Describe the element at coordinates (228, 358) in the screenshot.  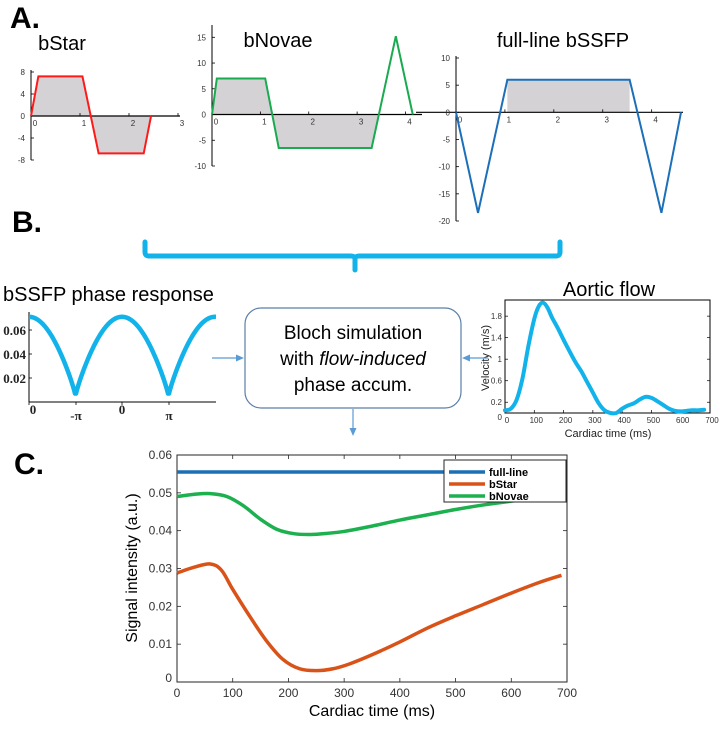
I see `arrow-phase-to-box` at that location.